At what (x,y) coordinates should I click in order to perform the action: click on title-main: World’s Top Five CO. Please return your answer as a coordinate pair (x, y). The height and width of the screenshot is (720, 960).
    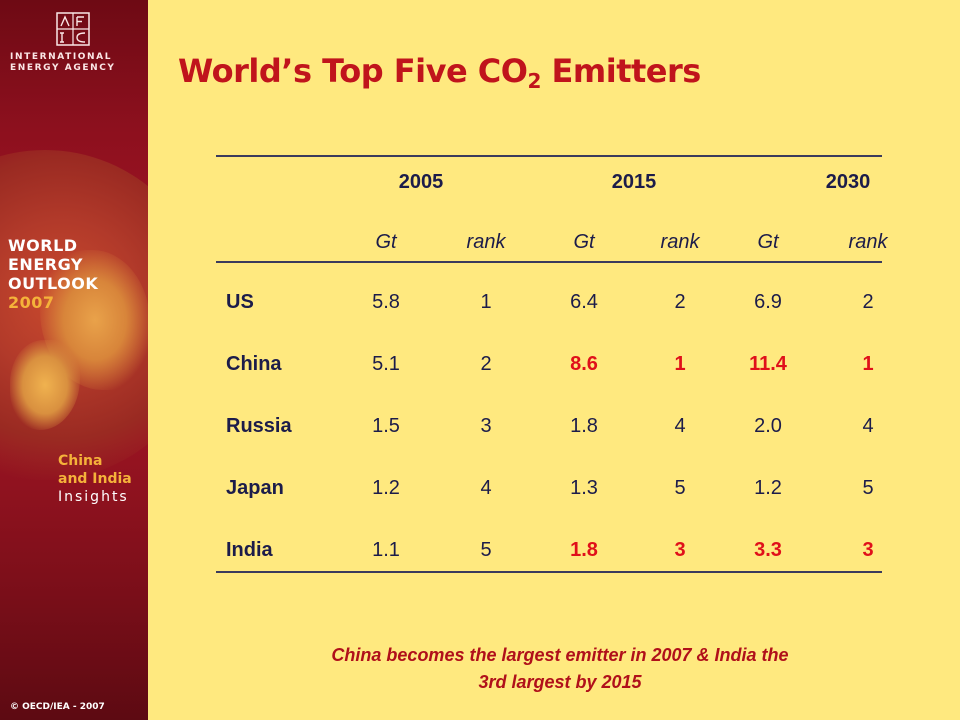
    Looking at the image, I should click on (353, 71).